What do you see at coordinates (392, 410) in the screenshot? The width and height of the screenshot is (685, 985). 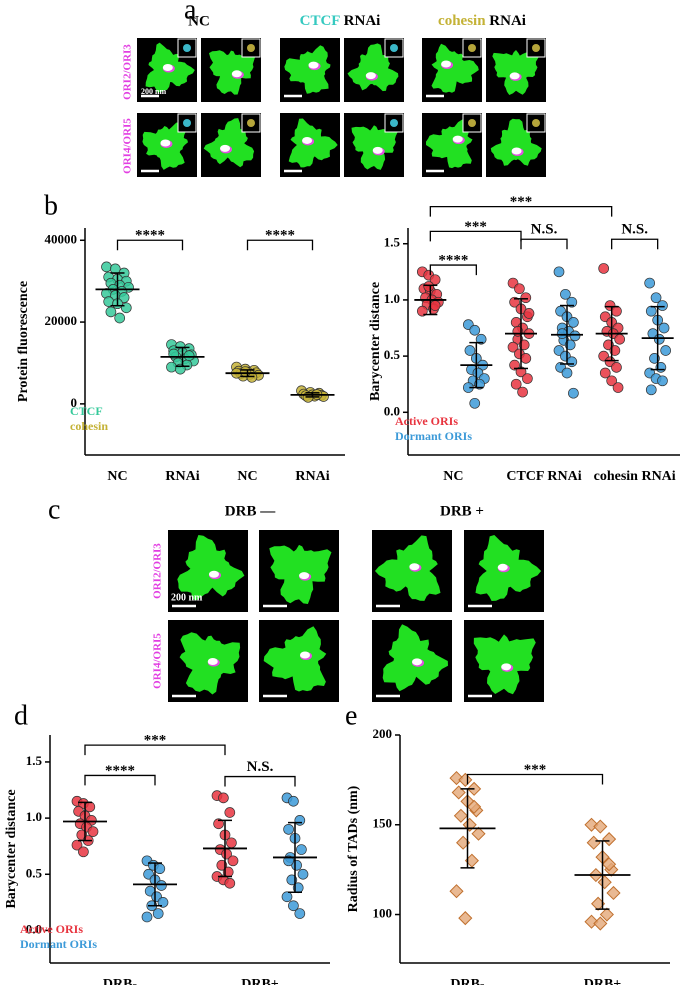 I see `y-tick-label: 0.0` at bounding box center [392, 410].